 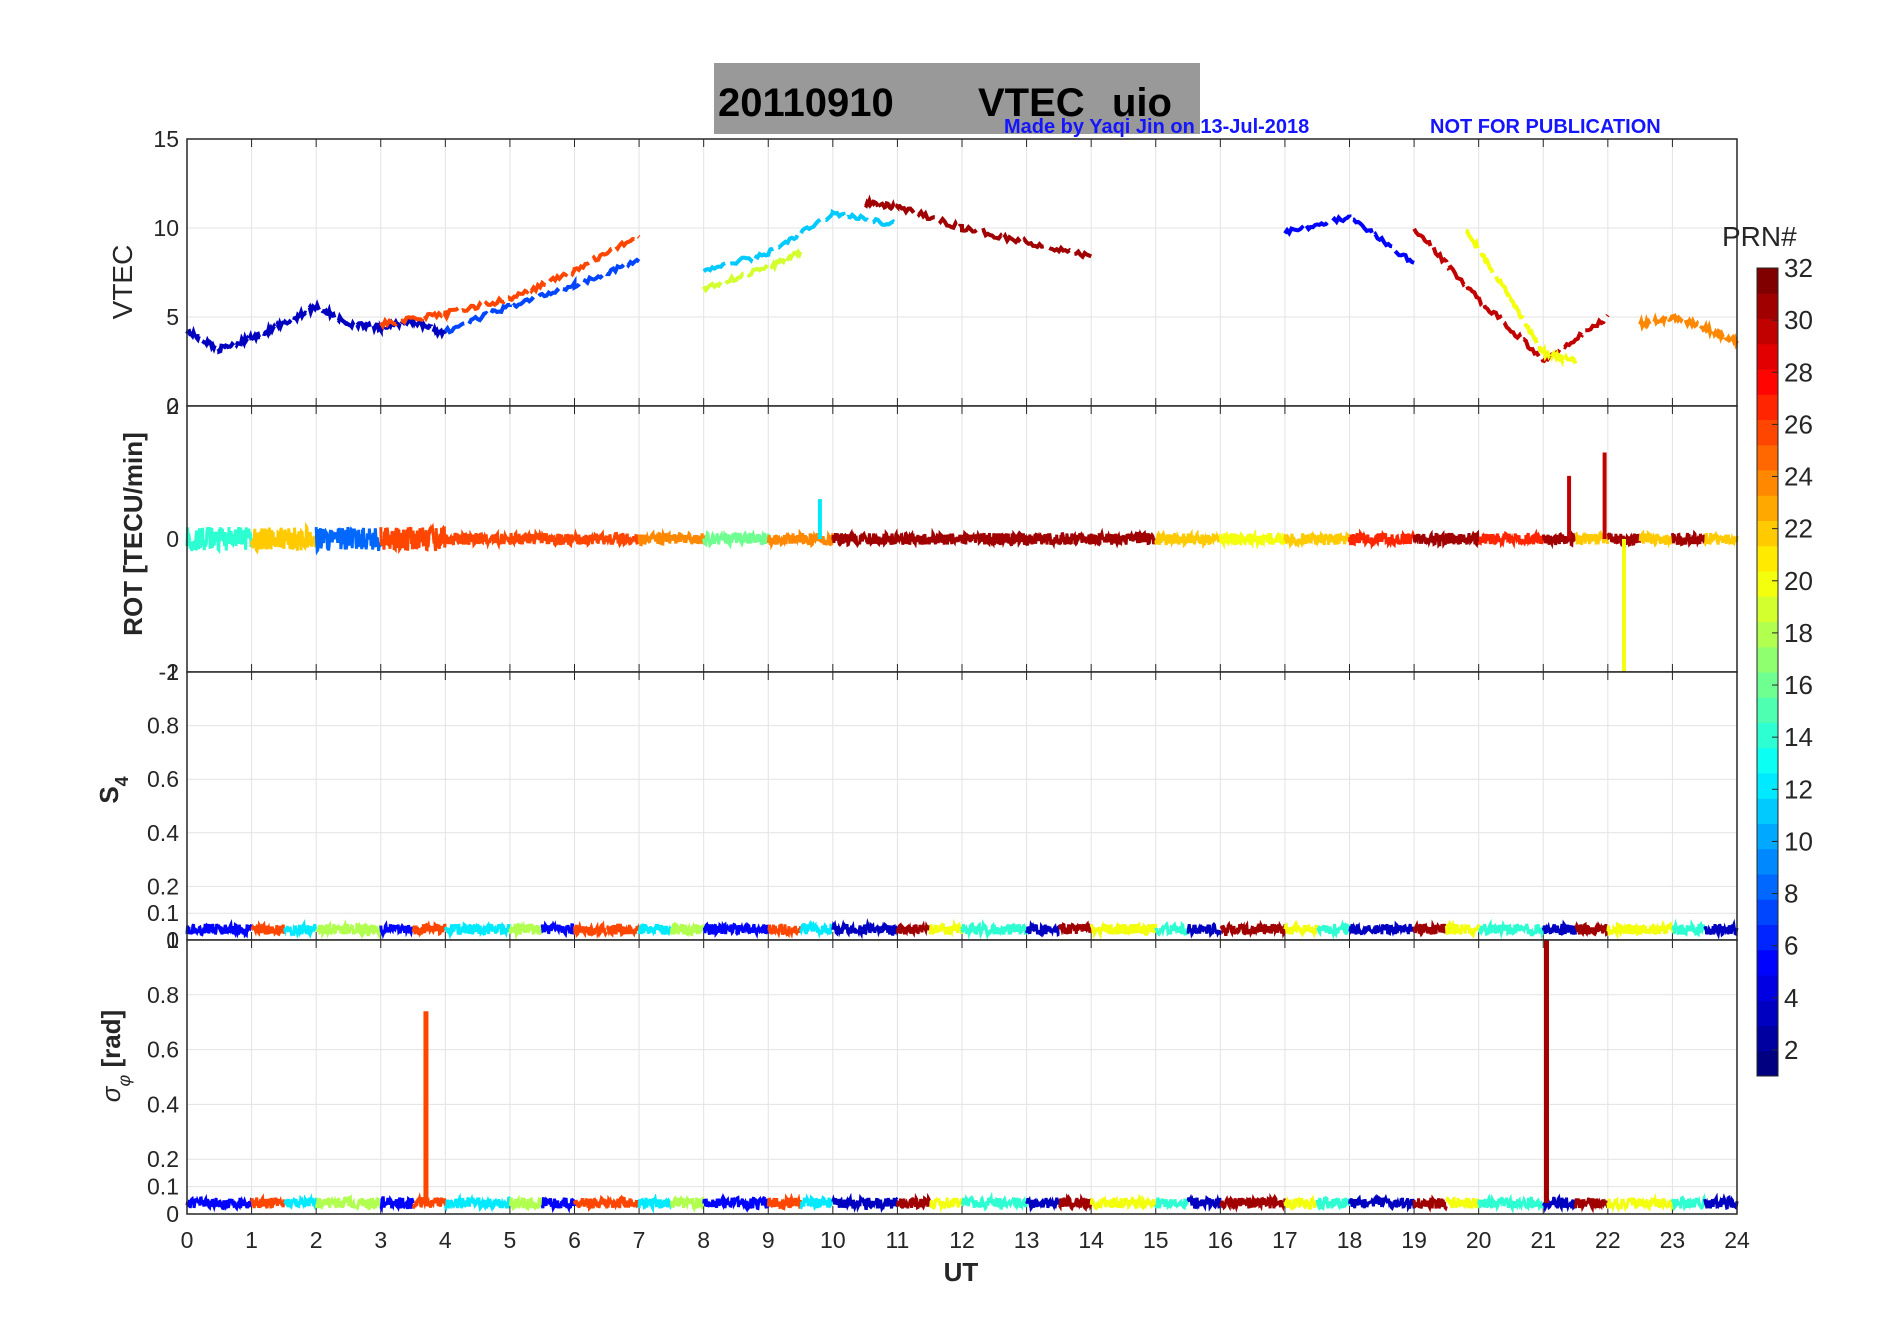 I want to click on x-tick-label: 12, so click(x=962, y=1240).